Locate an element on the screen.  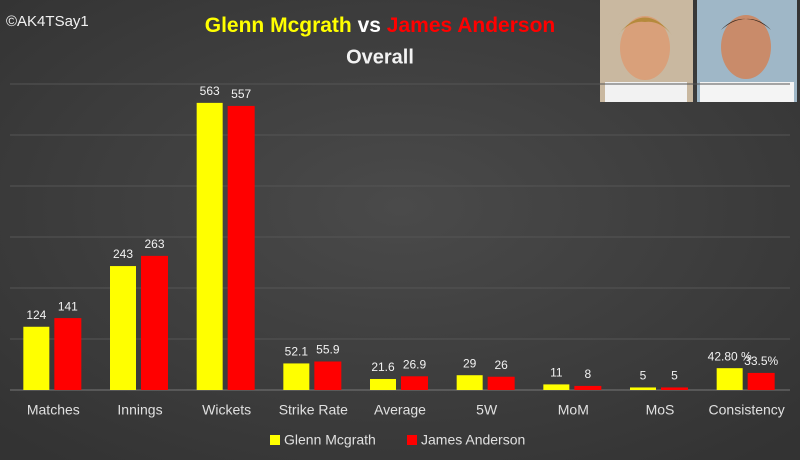
data-label: 52.1 is located at coordinates (297, 352).